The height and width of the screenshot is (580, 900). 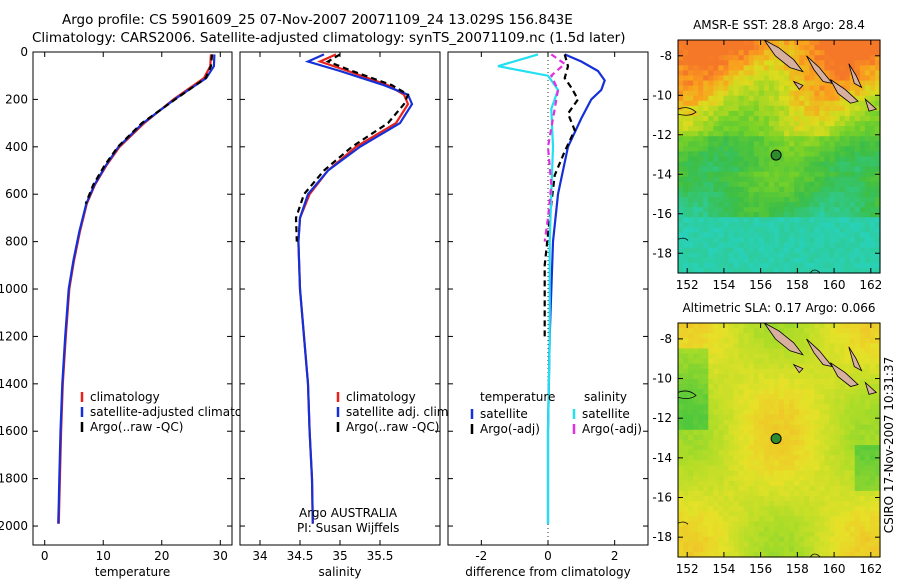 What do you see at coordinates (24, 52) in the screenshot?
I see `y-tick-label: 0` at bounding box center [24, 52].